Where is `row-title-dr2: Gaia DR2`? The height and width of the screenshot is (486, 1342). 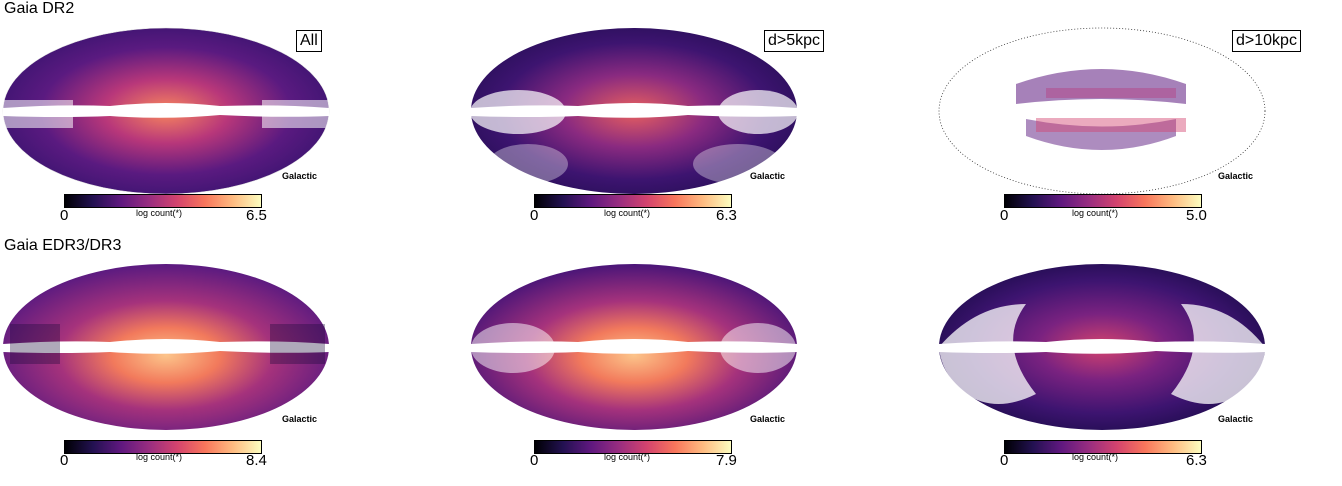 row-title-dr2: Gaia DR2 is located at coordinates (39, 8).